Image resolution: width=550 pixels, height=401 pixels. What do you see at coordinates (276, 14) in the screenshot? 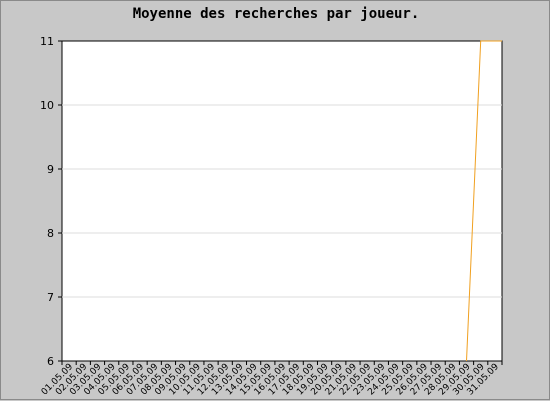
I see `chart-title: Moyenne des recherches par joueur.` at bounding box center [276, 14].